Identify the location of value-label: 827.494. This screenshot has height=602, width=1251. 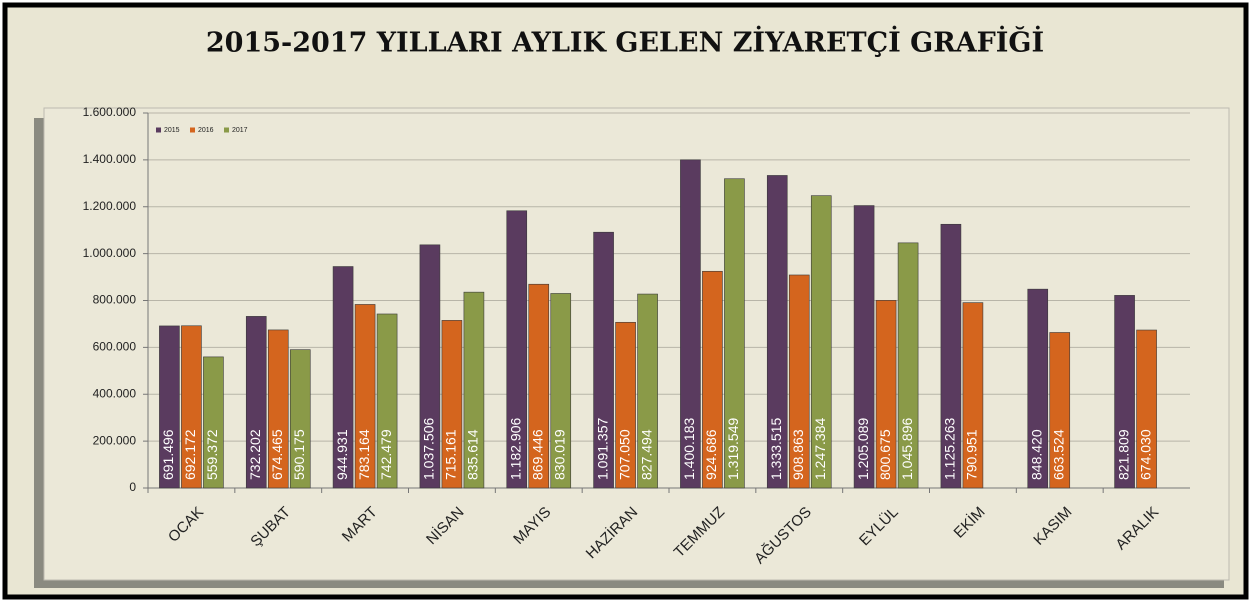
(646, 454).